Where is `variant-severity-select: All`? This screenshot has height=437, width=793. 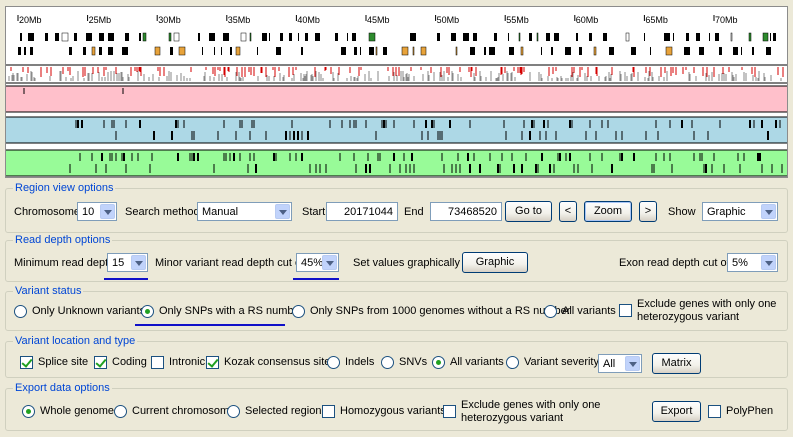 variant-severity-select: All is located at coordinates (620, 363).